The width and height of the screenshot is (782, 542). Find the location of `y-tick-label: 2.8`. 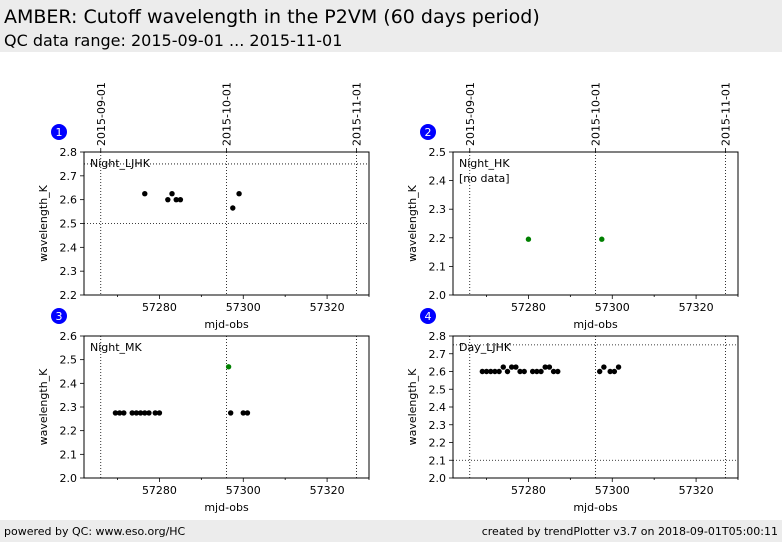

y-tick-label: 2.8 is located at coordinates (438, 336).